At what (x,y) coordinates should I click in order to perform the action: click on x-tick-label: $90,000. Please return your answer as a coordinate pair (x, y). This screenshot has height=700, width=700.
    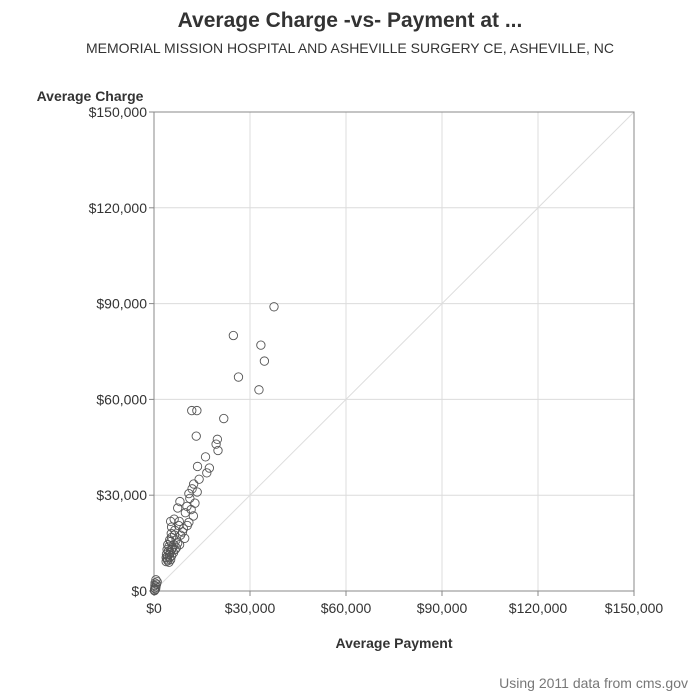
    Looking at the image, I should click on (442, 608).